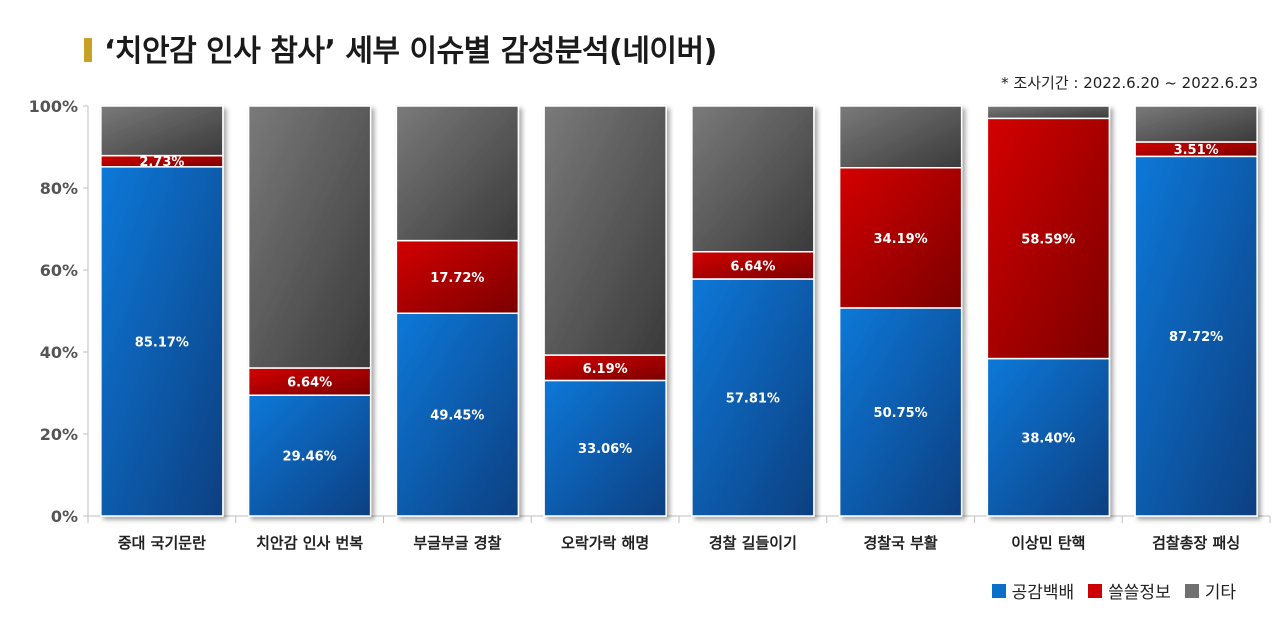 Image resolution: width=1280 pixels, height=623 pixels. I want to click on x-category-label: 이상민 탄핵, so click(1048, 543).